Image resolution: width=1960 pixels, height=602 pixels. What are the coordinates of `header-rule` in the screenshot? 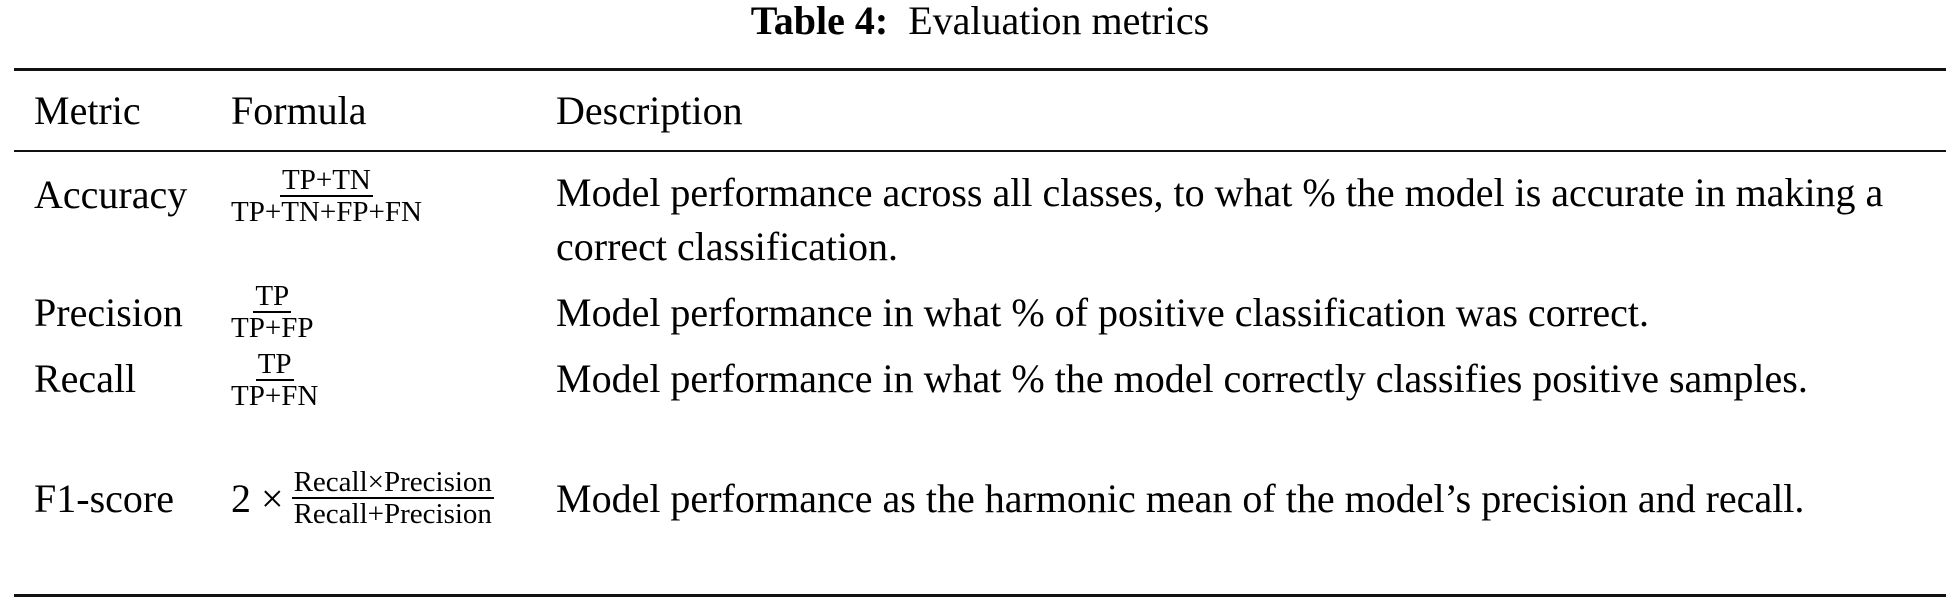 It's located at (980, 151).